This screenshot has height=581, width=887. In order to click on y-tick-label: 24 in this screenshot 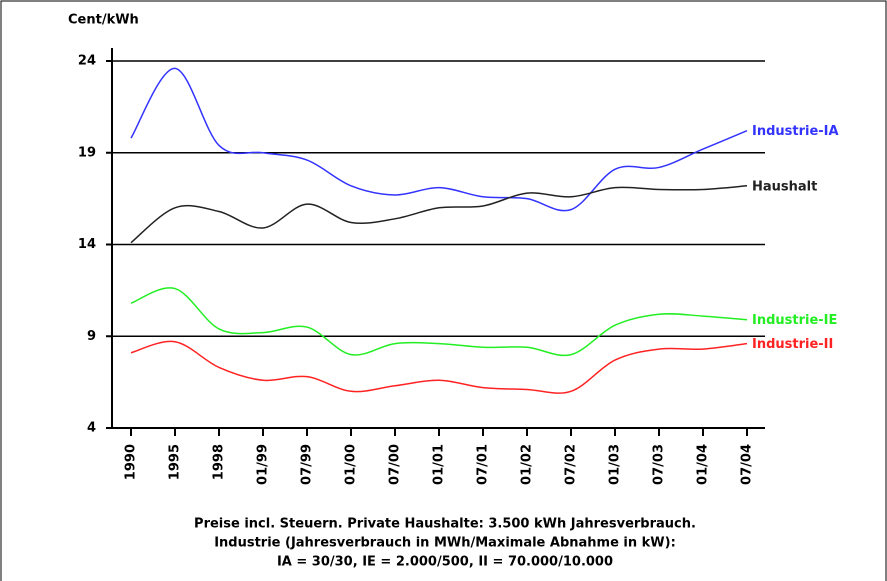, I will do `click(87, 61)`.